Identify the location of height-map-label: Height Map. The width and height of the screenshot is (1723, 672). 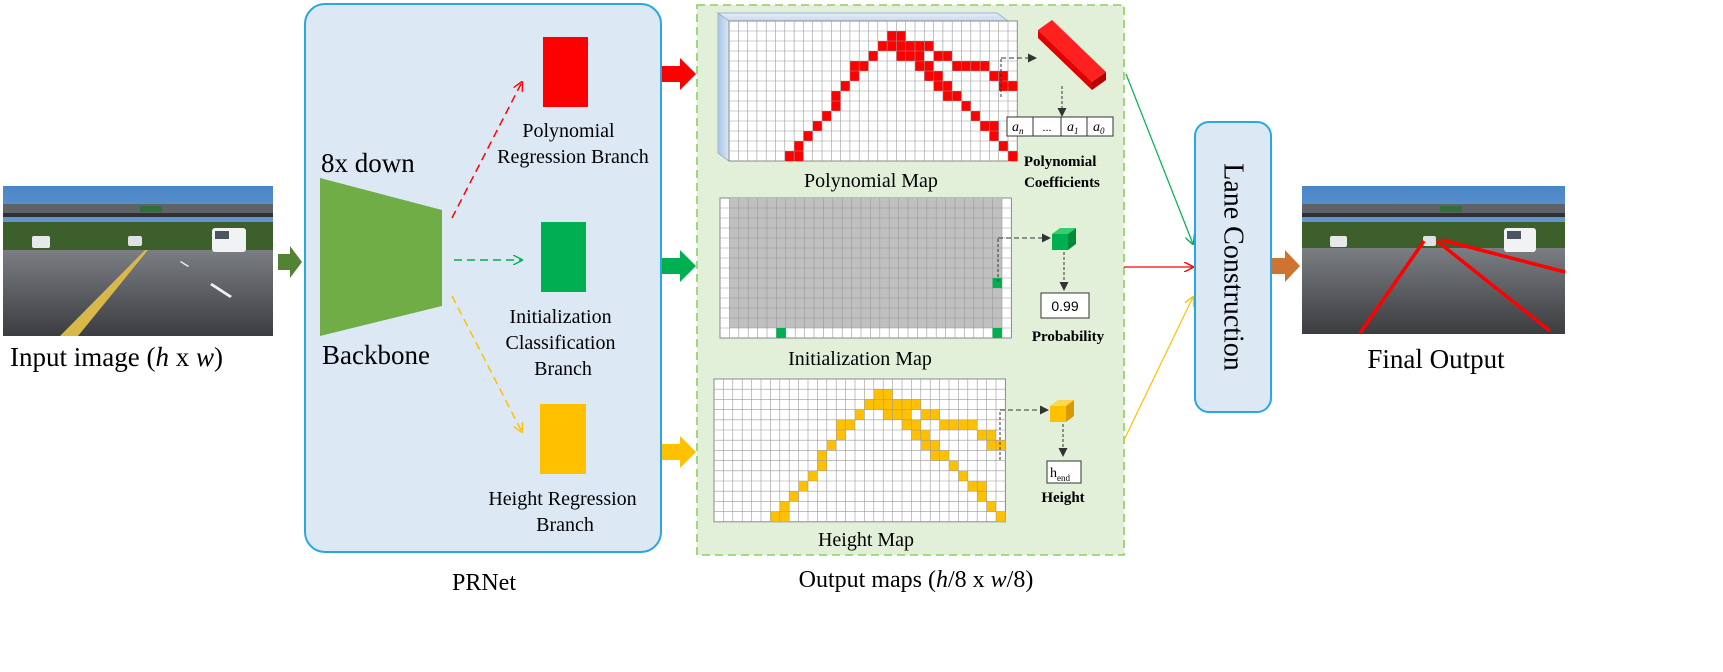
(866, 540).